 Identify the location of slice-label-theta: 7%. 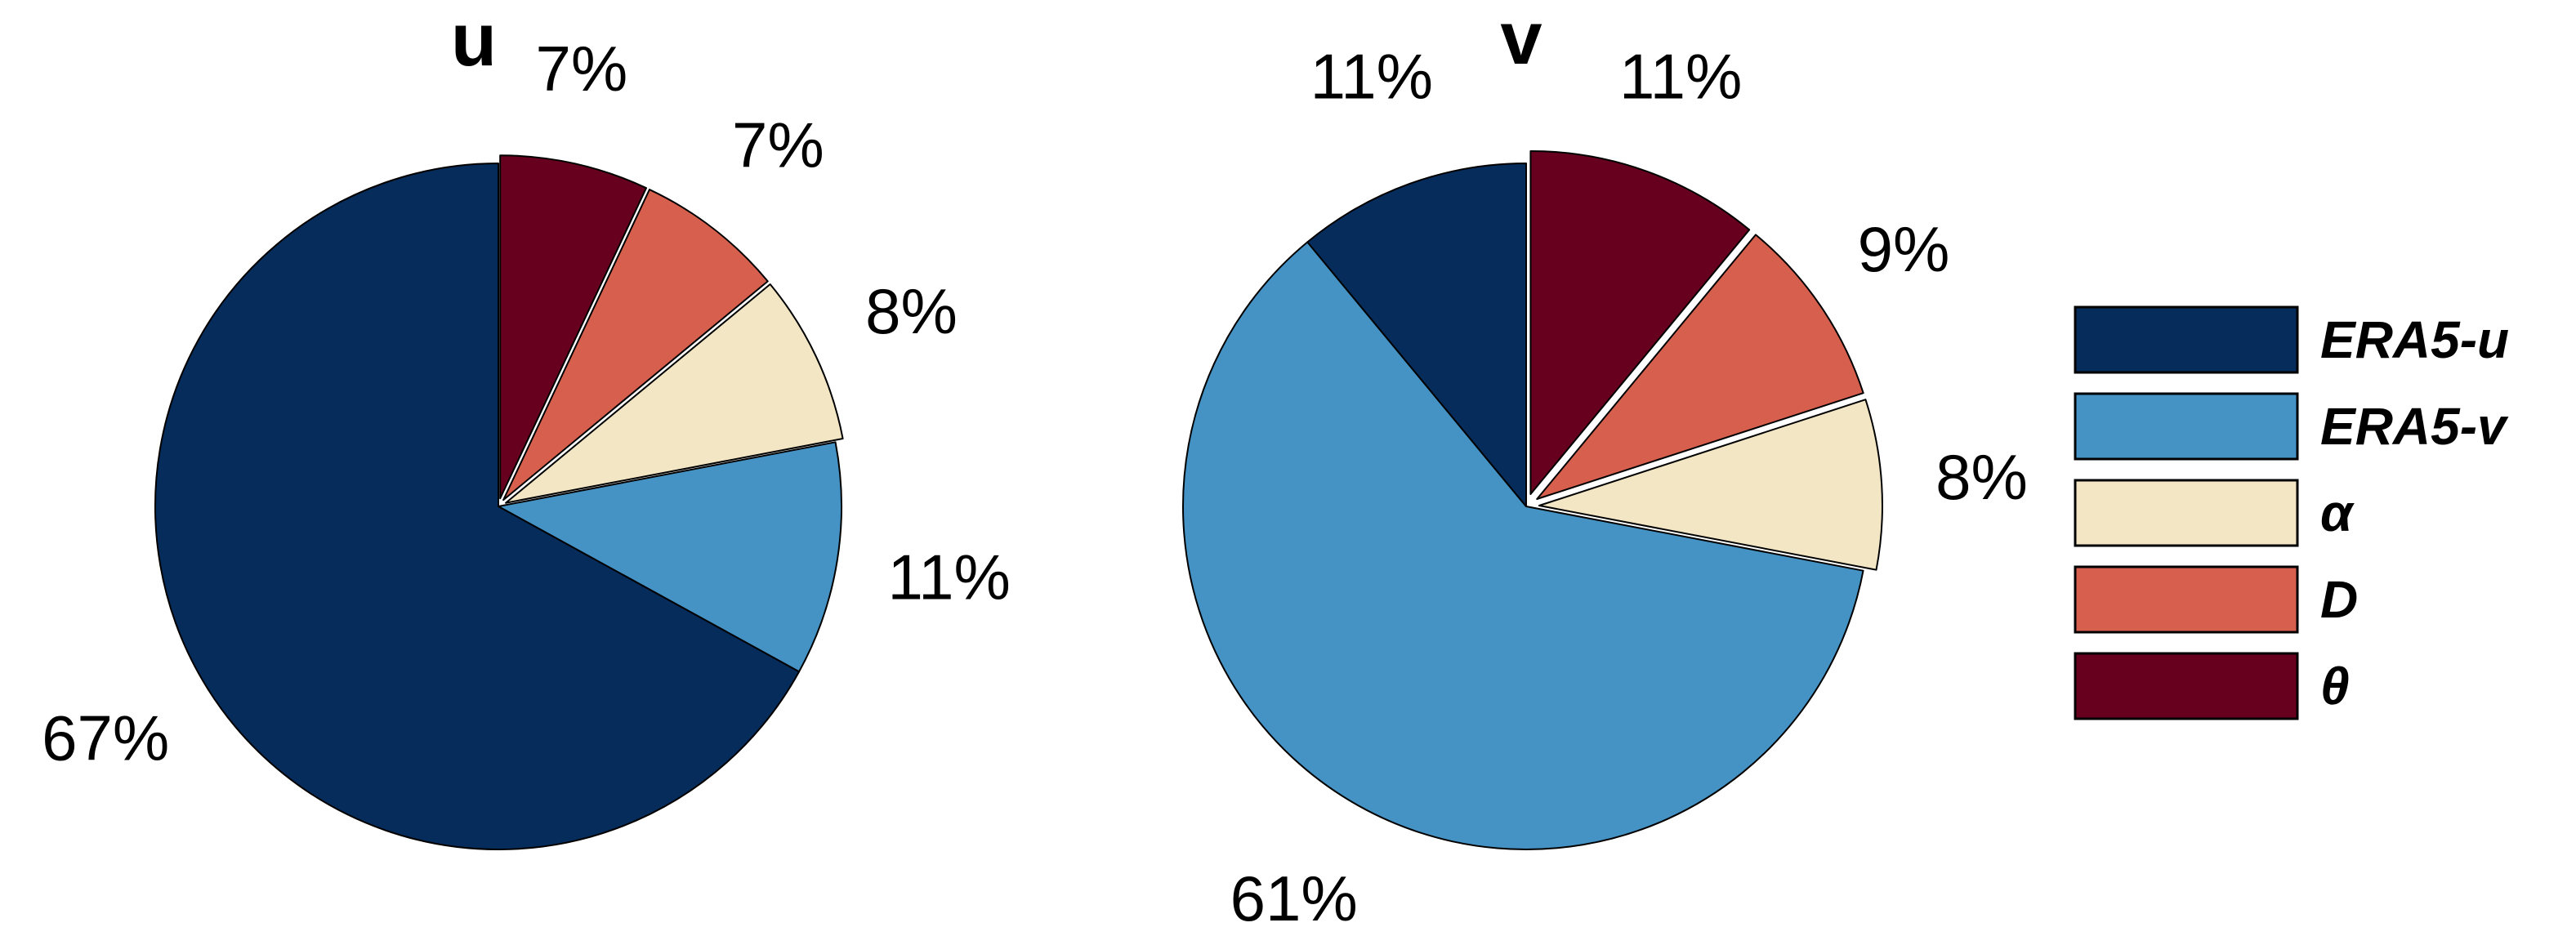
(581, 69).